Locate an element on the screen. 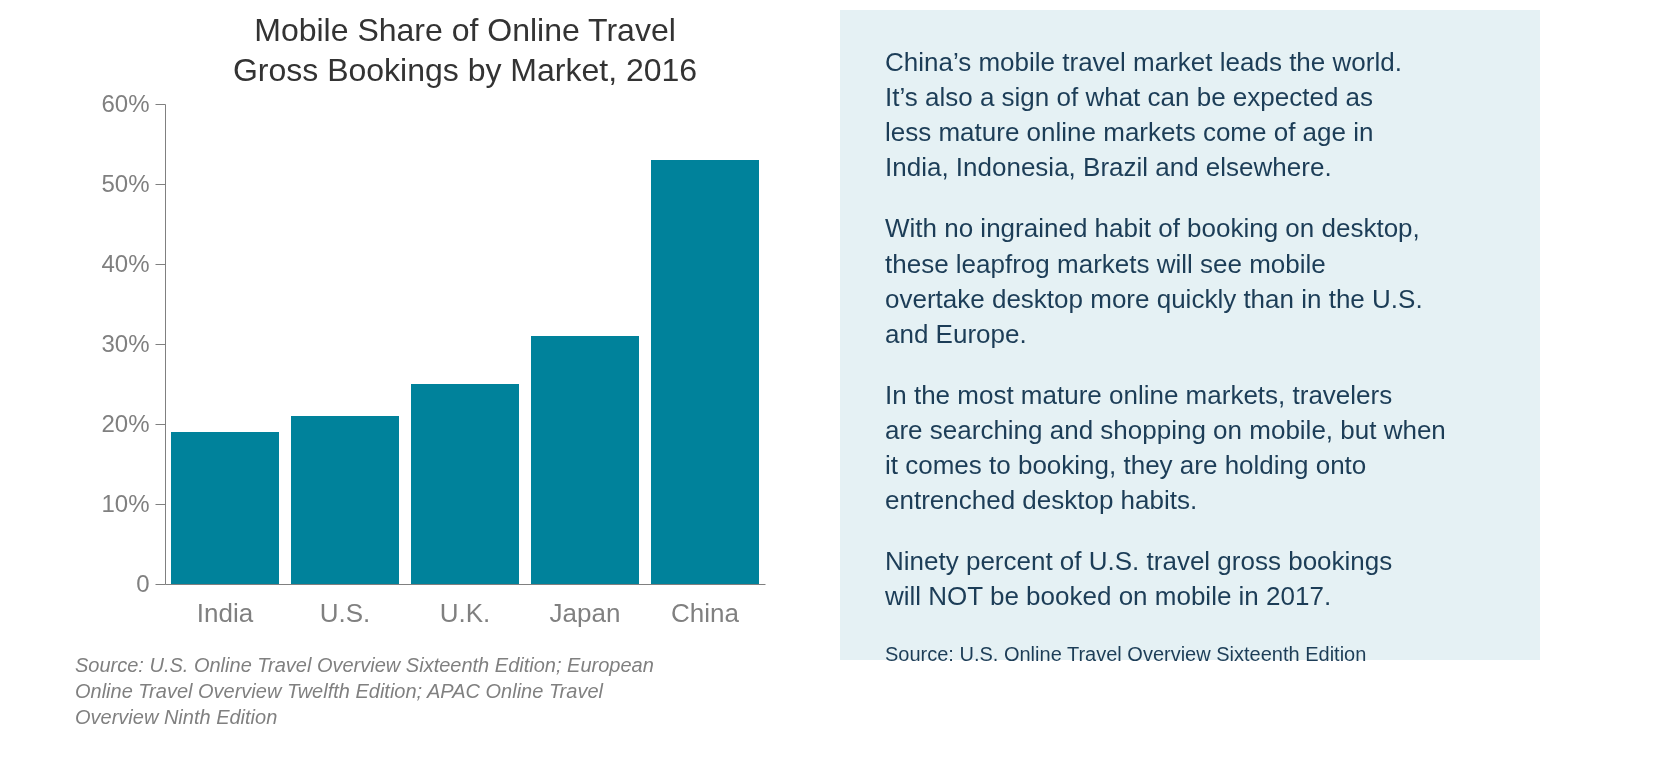 The height and width of the screenshot is (762, 1653). x-tick-label: India is located at coordinates (225, 612).